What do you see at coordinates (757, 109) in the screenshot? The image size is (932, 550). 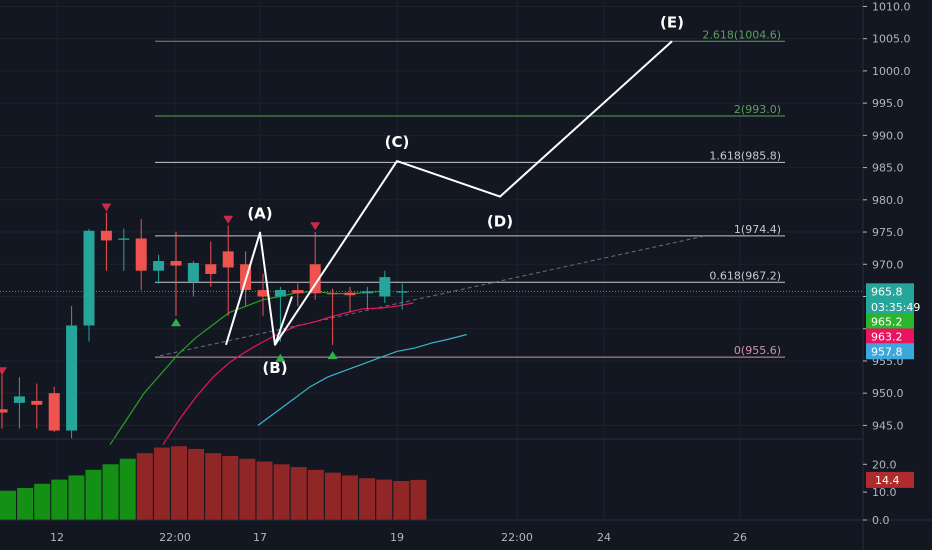 I see `fib-level-label: 2(993.0)` at bounding box center [757, 109].